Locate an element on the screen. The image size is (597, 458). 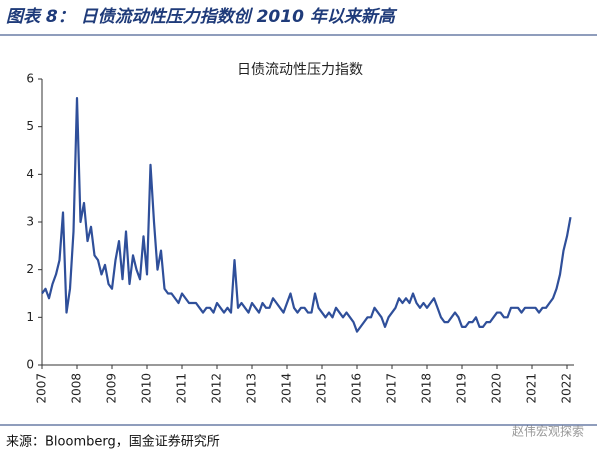
y-tick-label: 4 is located at coordinates (30, 174).